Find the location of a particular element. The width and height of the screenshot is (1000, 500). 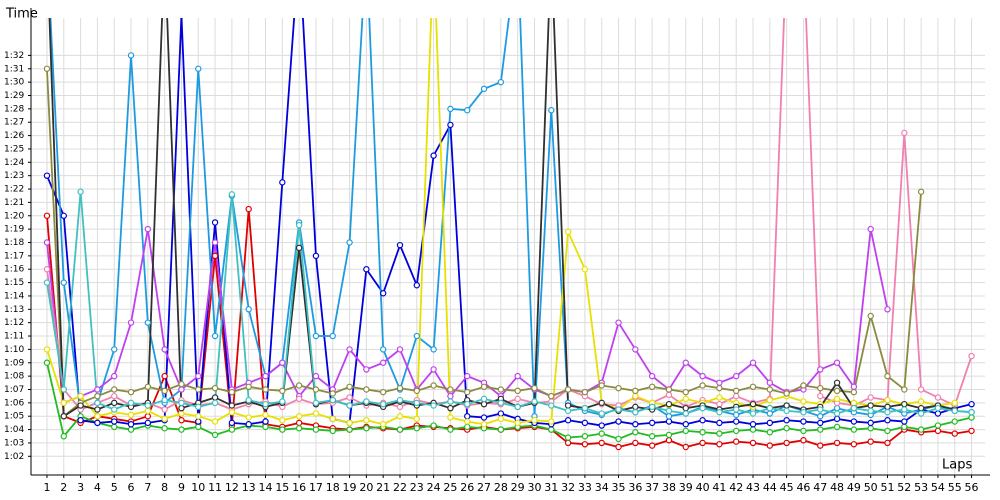

x-tick-label: 8 is located at coordinates (164, 487).